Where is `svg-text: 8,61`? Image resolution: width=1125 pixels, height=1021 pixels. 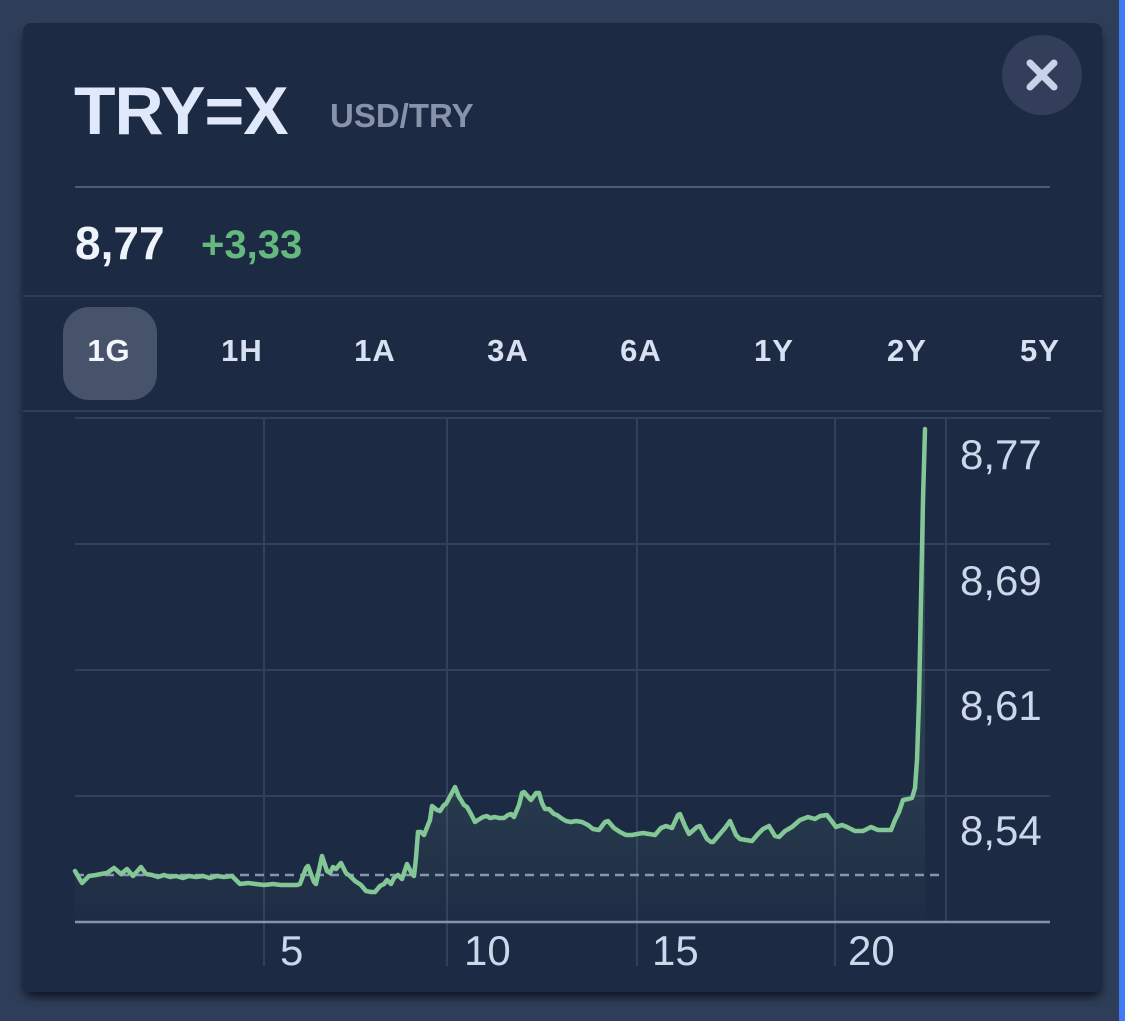
svg-text: 8,61 is located at coordinates (1001, 705).